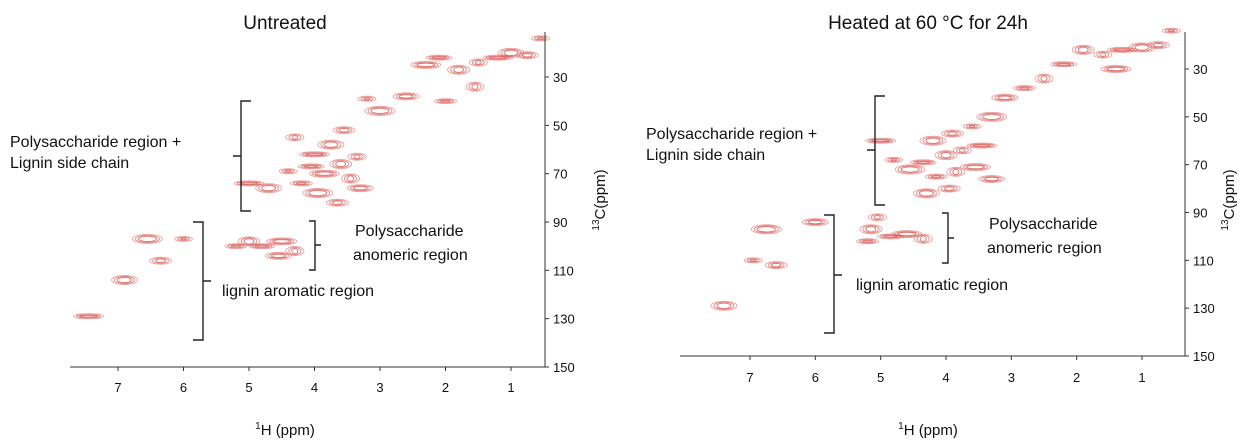 The image size is (1243, 441). I want to click on y-tick-label: 90, so click(560, 222).